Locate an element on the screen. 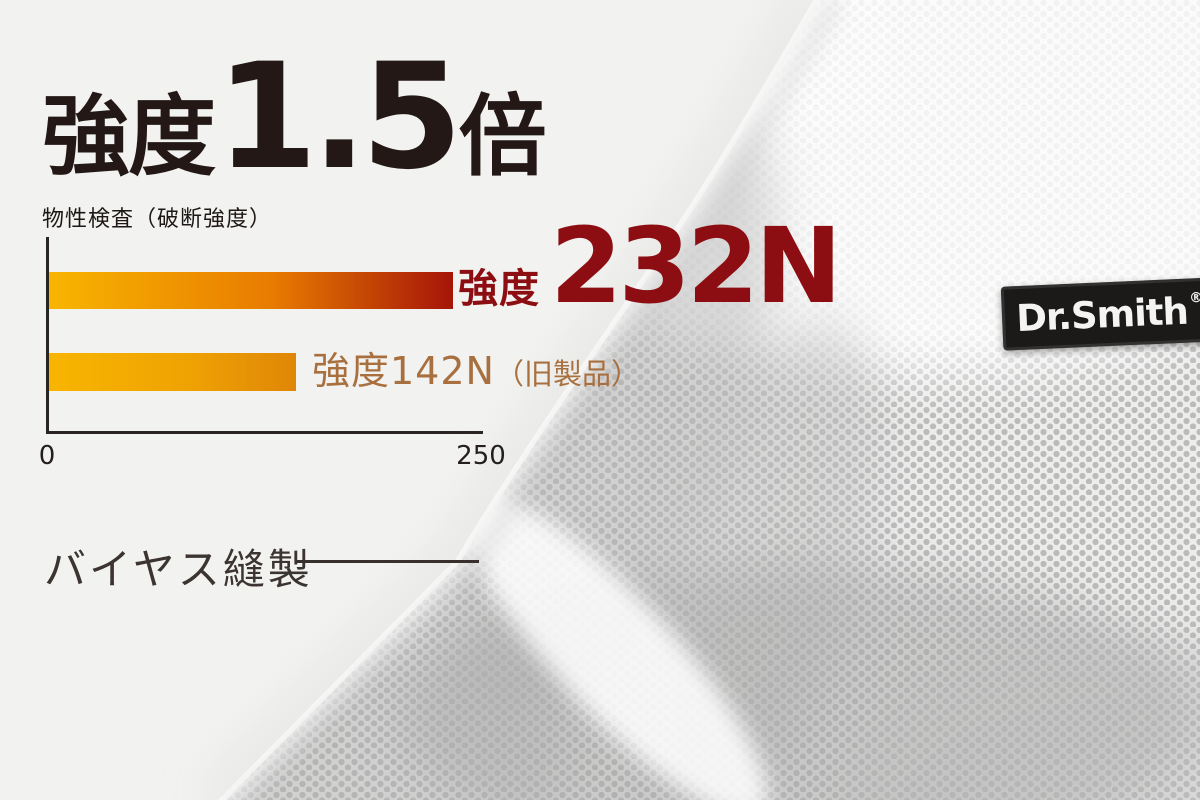  bar-new-product is located at coordinates (251, 290).